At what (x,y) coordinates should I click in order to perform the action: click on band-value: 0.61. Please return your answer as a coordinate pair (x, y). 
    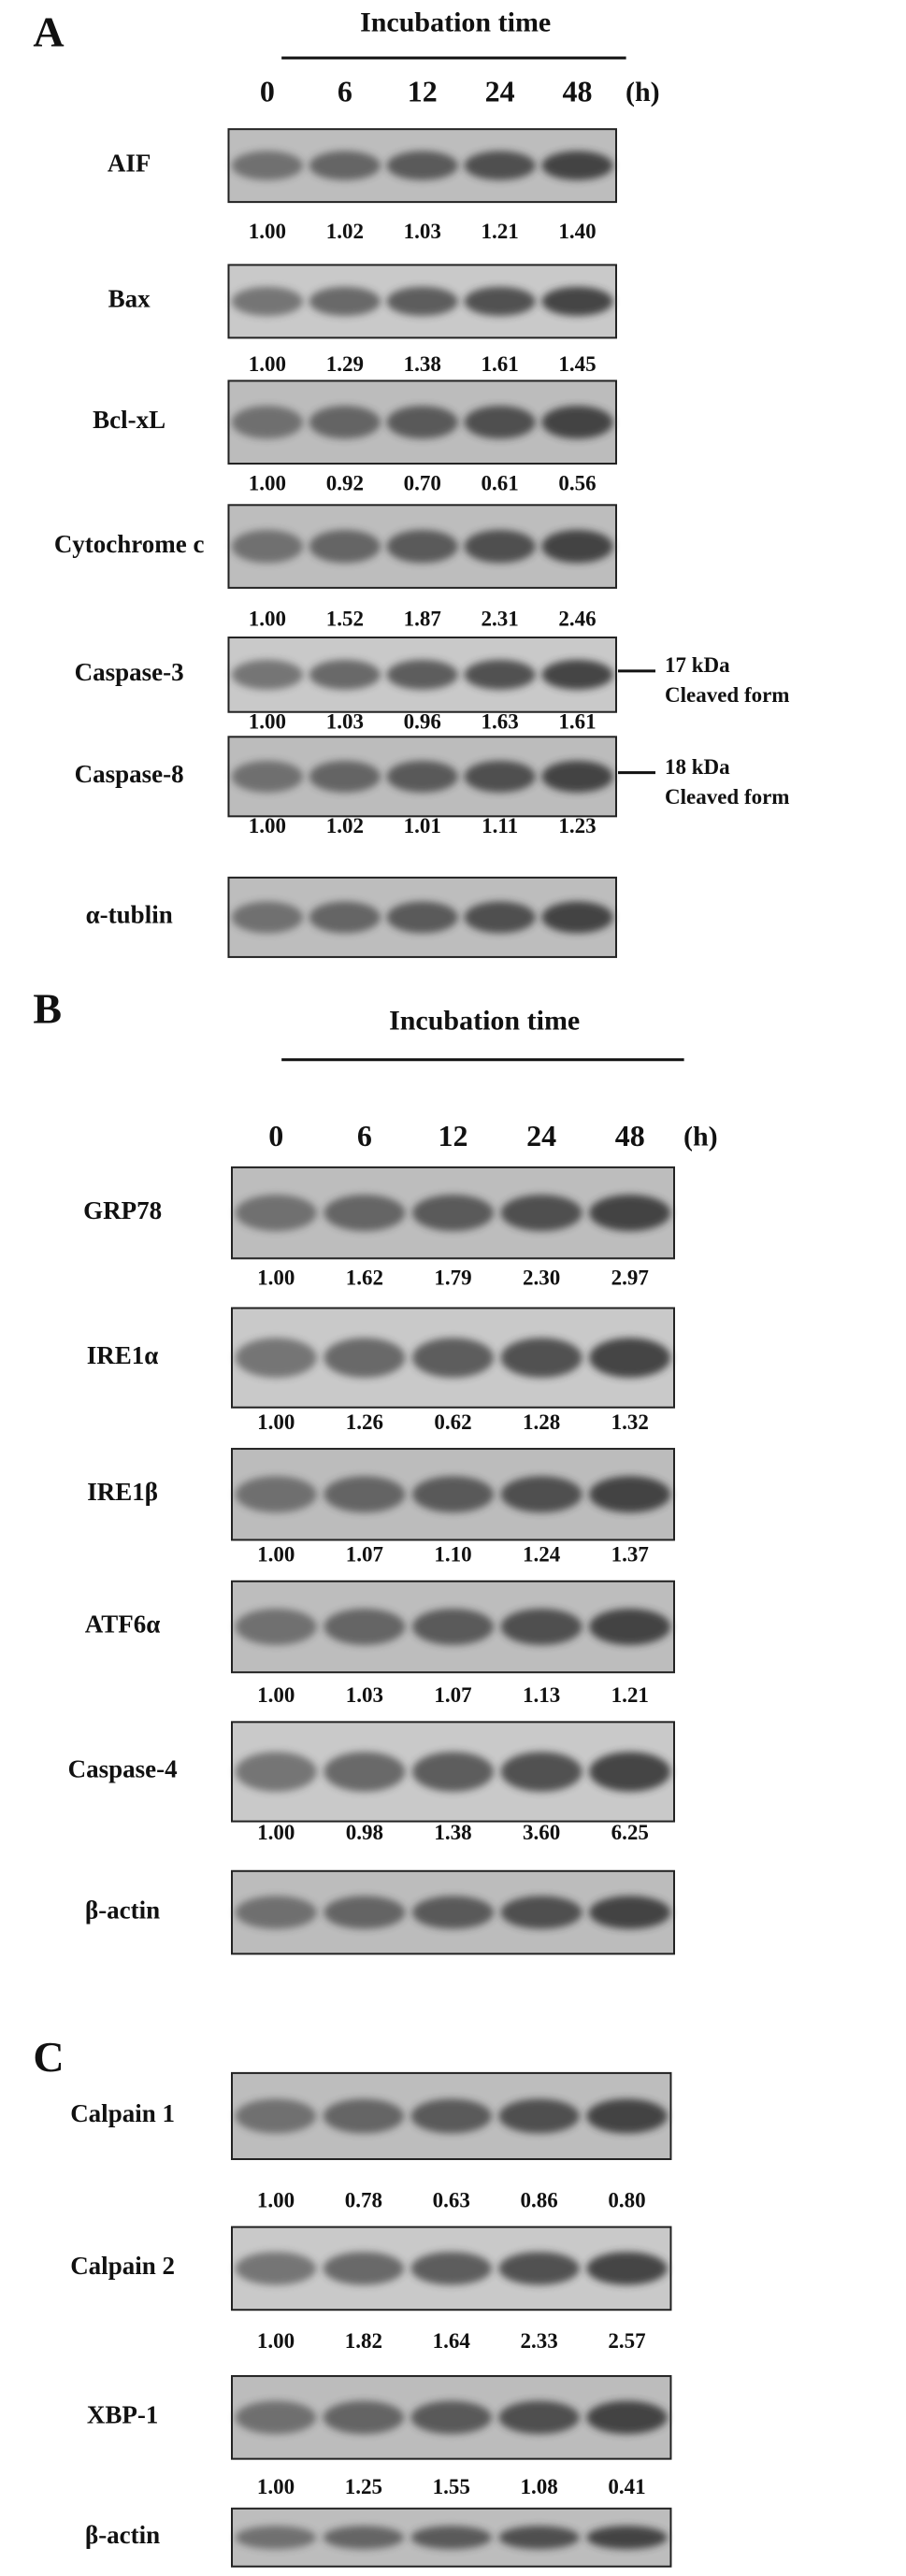
    Looking at the image, I should click on (500, 482).